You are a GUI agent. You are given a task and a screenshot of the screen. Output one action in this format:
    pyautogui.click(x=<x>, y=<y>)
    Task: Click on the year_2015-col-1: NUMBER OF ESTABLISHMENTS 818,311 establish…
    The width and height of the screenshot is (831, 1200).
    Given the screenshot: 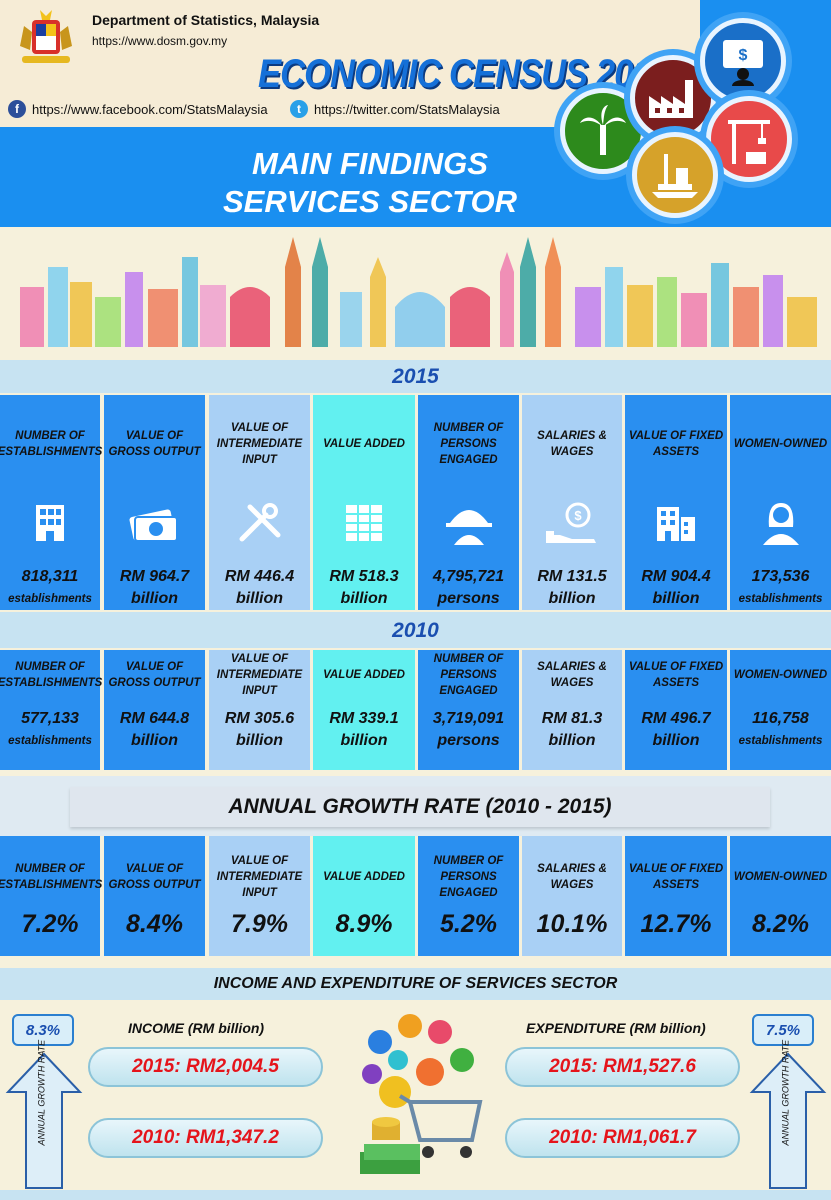 What is the action you would take?
    pyautogui.click(x=51, y=502)
    